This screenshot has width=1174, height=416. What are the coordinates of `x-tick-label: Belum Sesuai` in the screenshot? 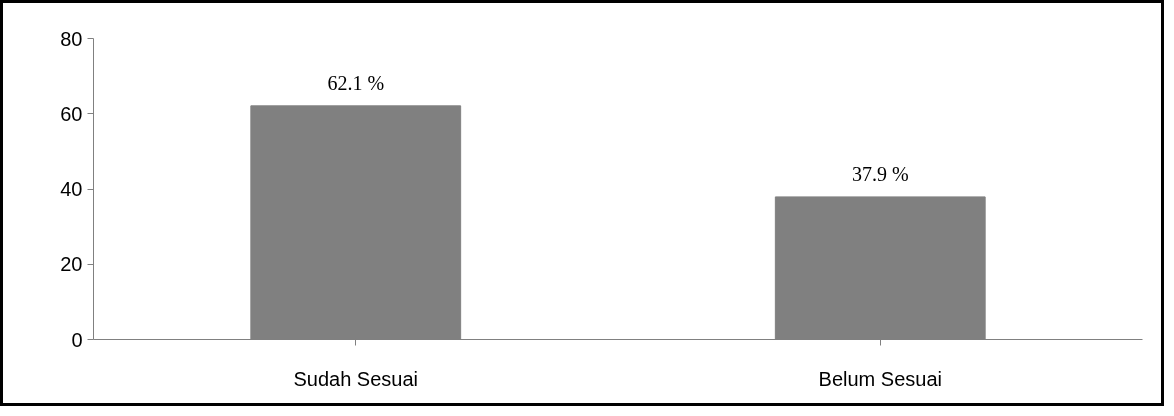 It's located at (880, 378).